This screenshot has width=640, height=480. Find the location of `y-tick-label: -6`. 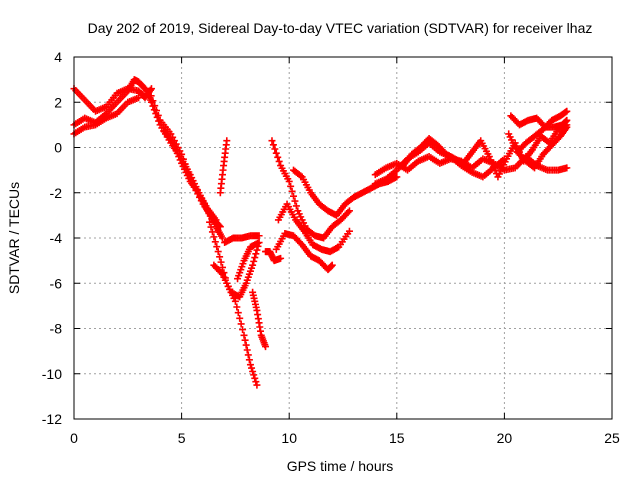

y-tick-label: -6 is located at coordinates (56, 283).